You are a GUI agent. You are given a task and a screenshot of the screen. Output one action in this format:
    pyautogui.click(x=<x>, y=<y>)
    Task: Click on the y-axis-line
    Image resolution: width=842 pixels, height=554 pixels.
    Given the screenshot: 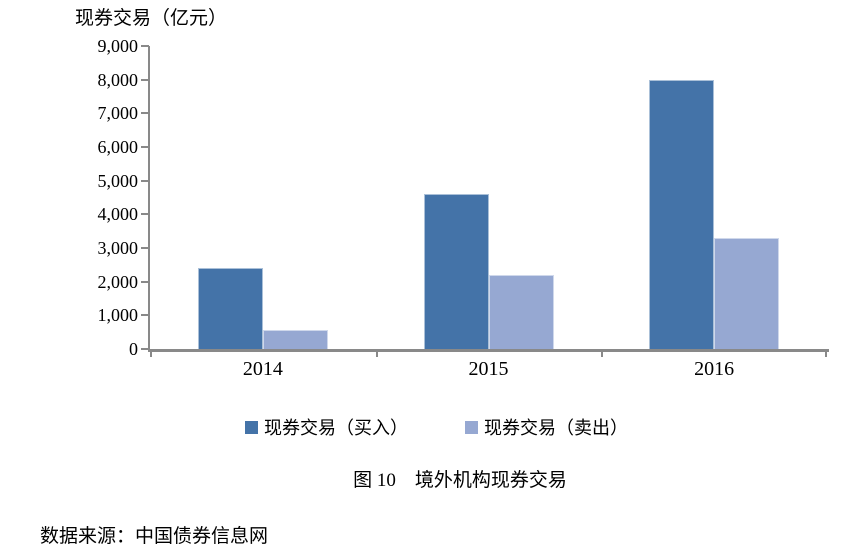 What is the action you would take?
    pyautogui.click(x=149, y=199)
    